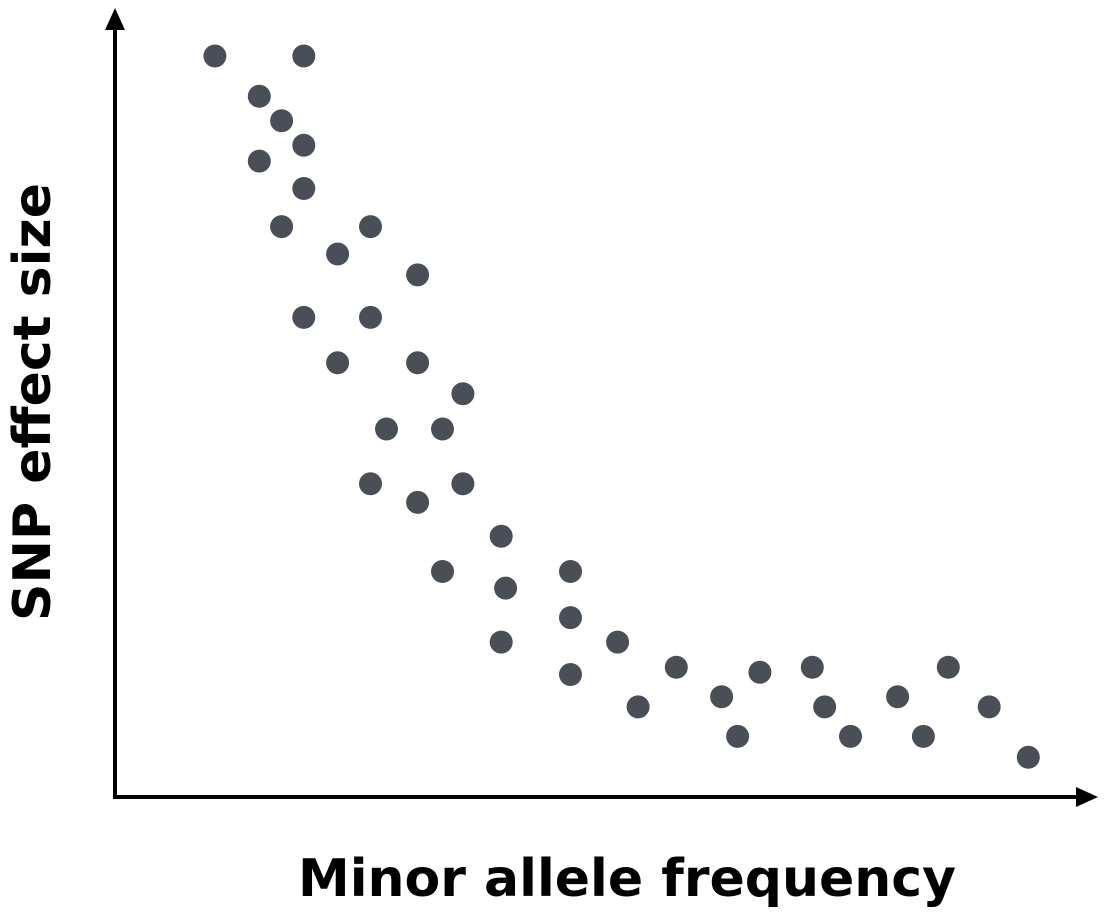  Describe the element at coordinates (1087, 797) in the screenshot. I see `x-axis-arrowhead` at that location.